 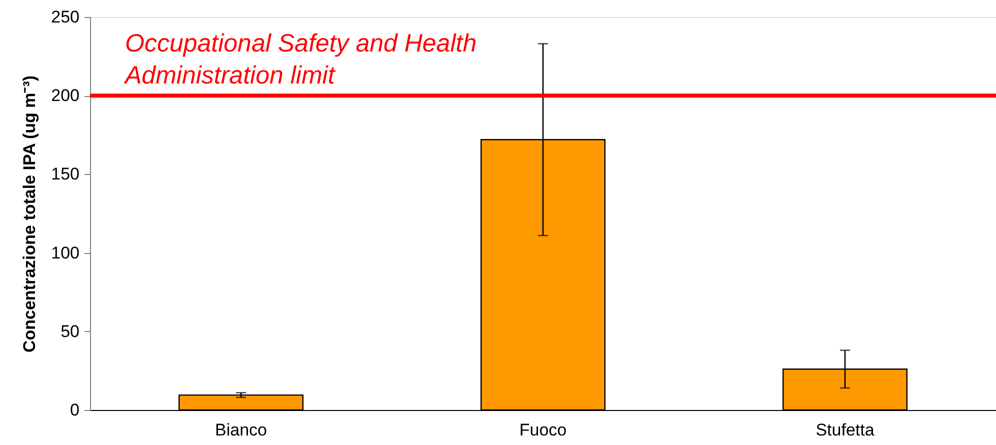 I want to click on y-tick-label: 0, so click(x=75, y=410).